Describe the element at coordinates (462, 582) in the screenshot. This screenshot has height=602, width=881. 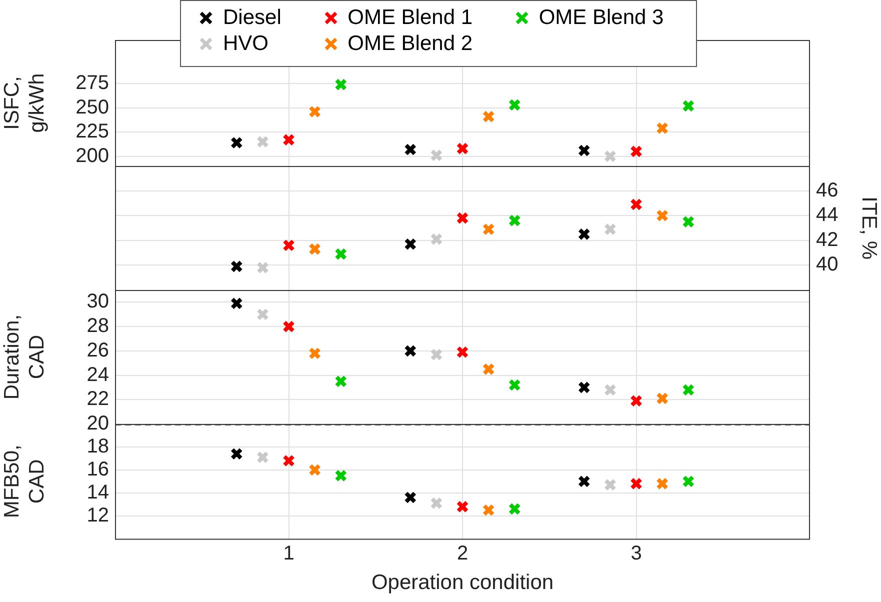
I see `x-axis-title: Operation condition` at that location.